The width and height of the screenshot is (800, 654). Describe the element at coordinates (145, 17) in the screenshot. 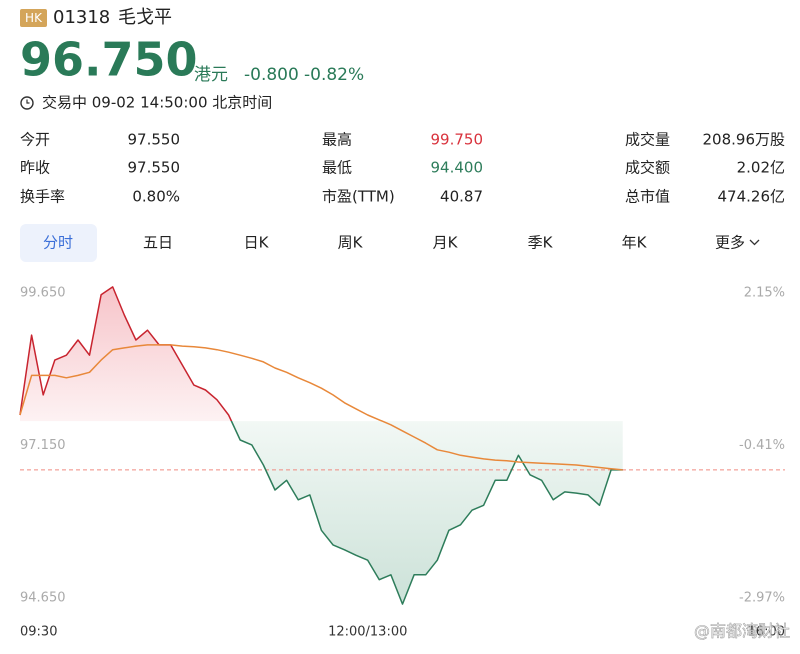

I see `stock-name: 毛戈平` at that location.